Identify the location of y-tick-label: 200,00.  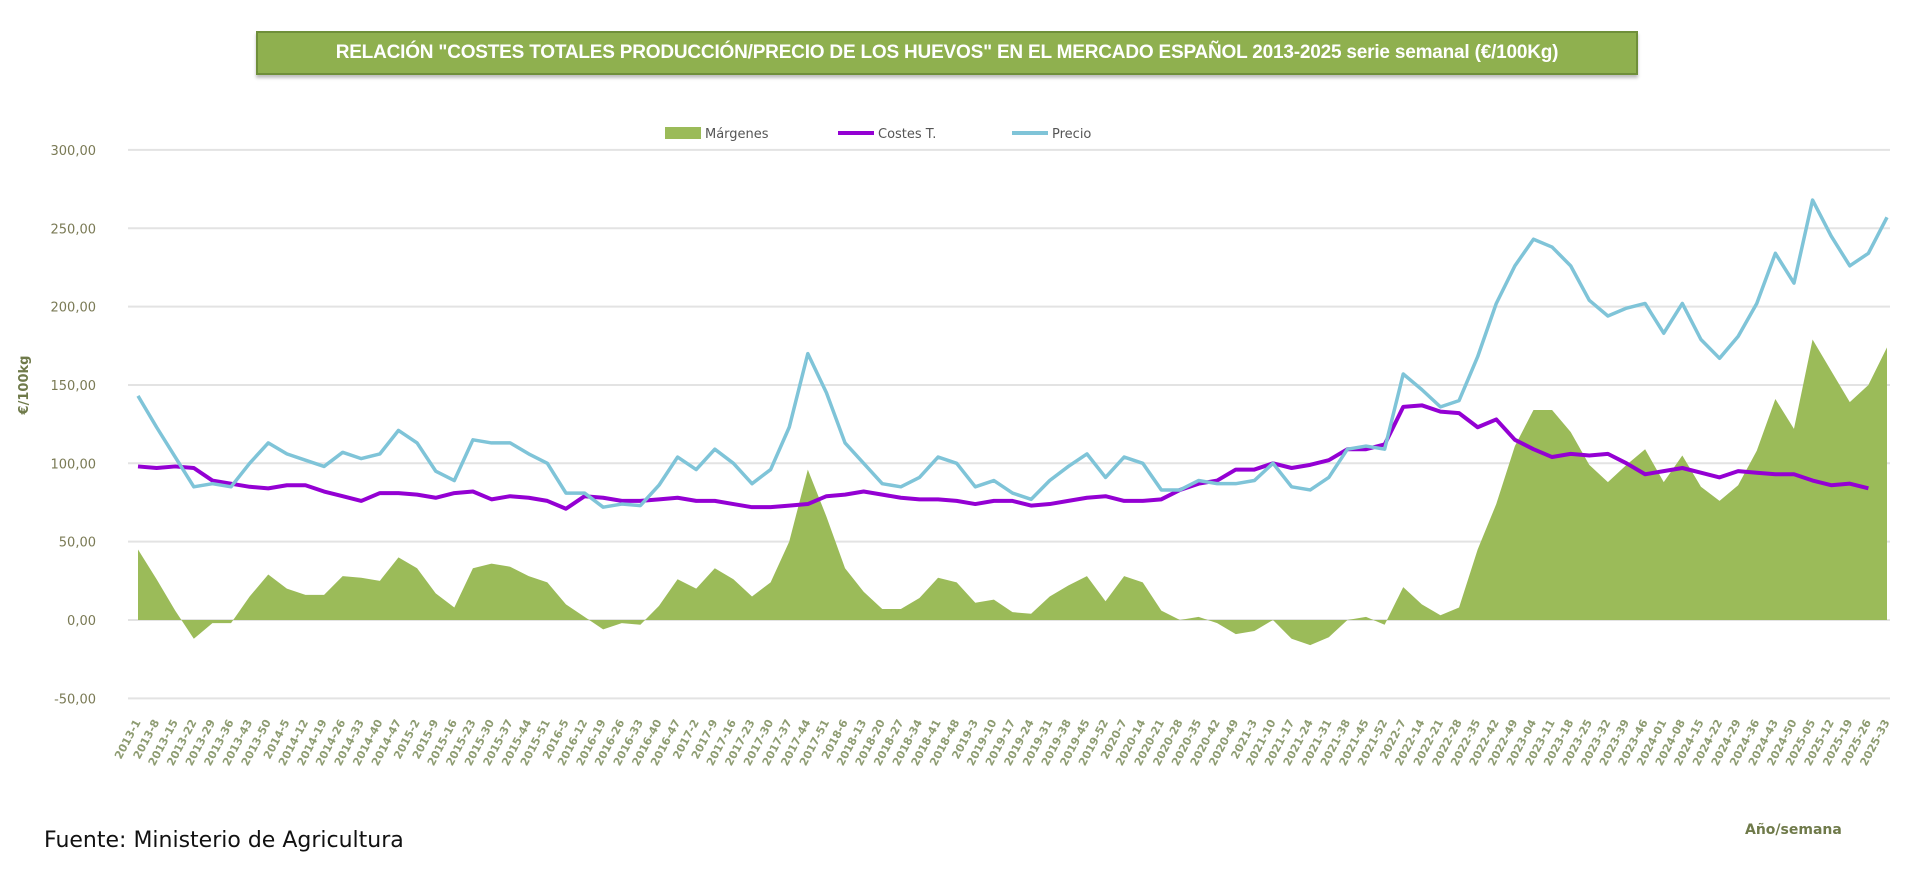
(74, 308).